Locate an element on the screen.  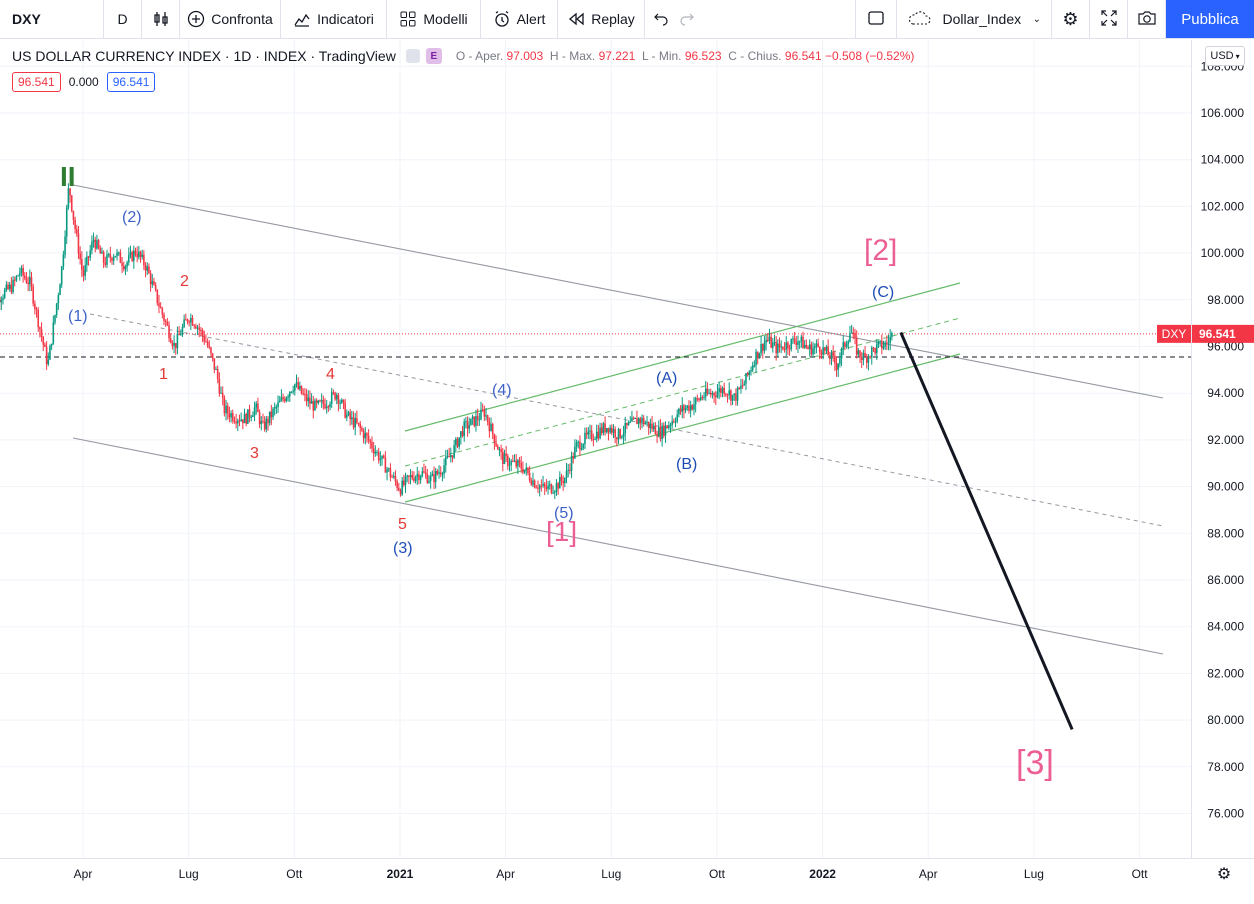
indicators-button: Indicatori is located at coordinates (334, 19).